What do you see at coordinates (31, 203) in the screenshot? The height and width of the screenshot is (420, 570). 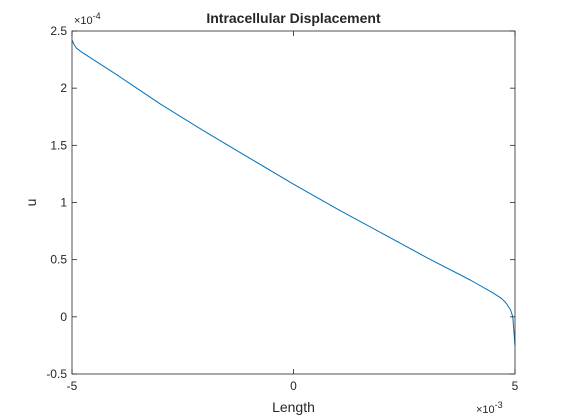 I see `y-axis-label: u` at bounding box center [31, 203].